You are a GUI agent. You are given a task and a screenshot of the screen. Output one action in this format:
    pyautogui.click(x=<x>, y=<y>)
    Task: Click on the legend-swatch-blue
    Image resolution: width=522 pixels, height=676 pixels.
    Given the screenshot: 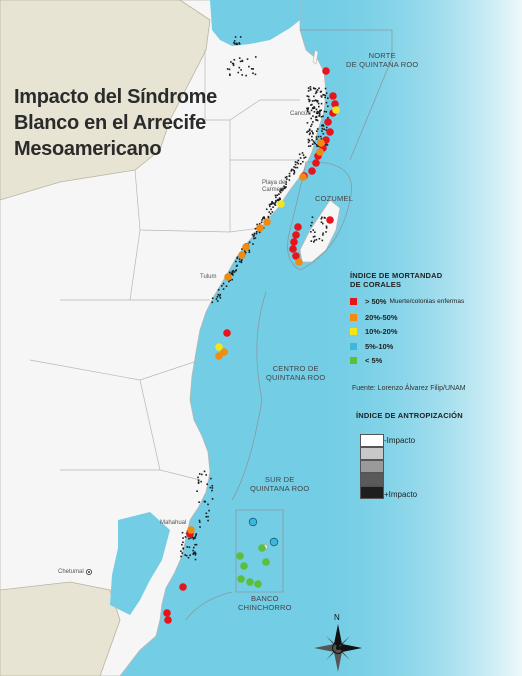 What is the action you would take?
    pyautogui.click(x=353, y=346)
    